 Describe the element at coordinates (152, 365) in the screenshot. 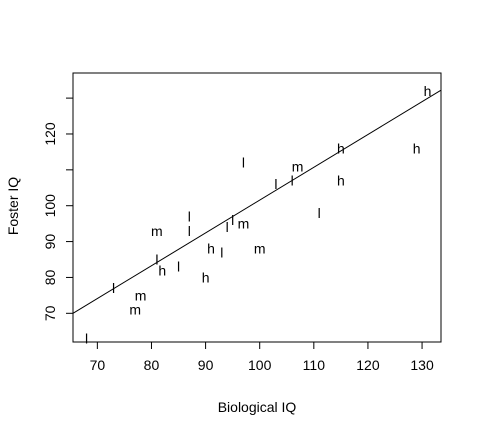

I see `x-tick-label: 80` at that location.